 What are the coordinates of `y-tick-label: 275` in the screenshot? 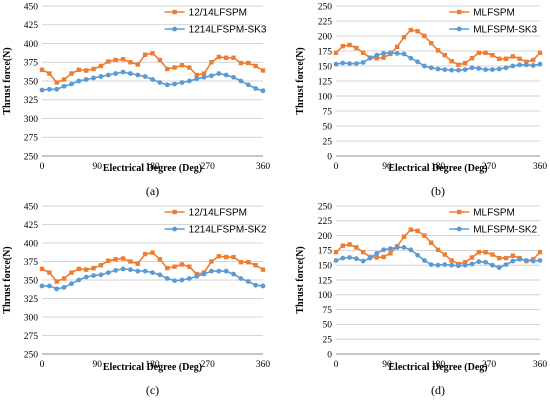 It's located at (31, 139).